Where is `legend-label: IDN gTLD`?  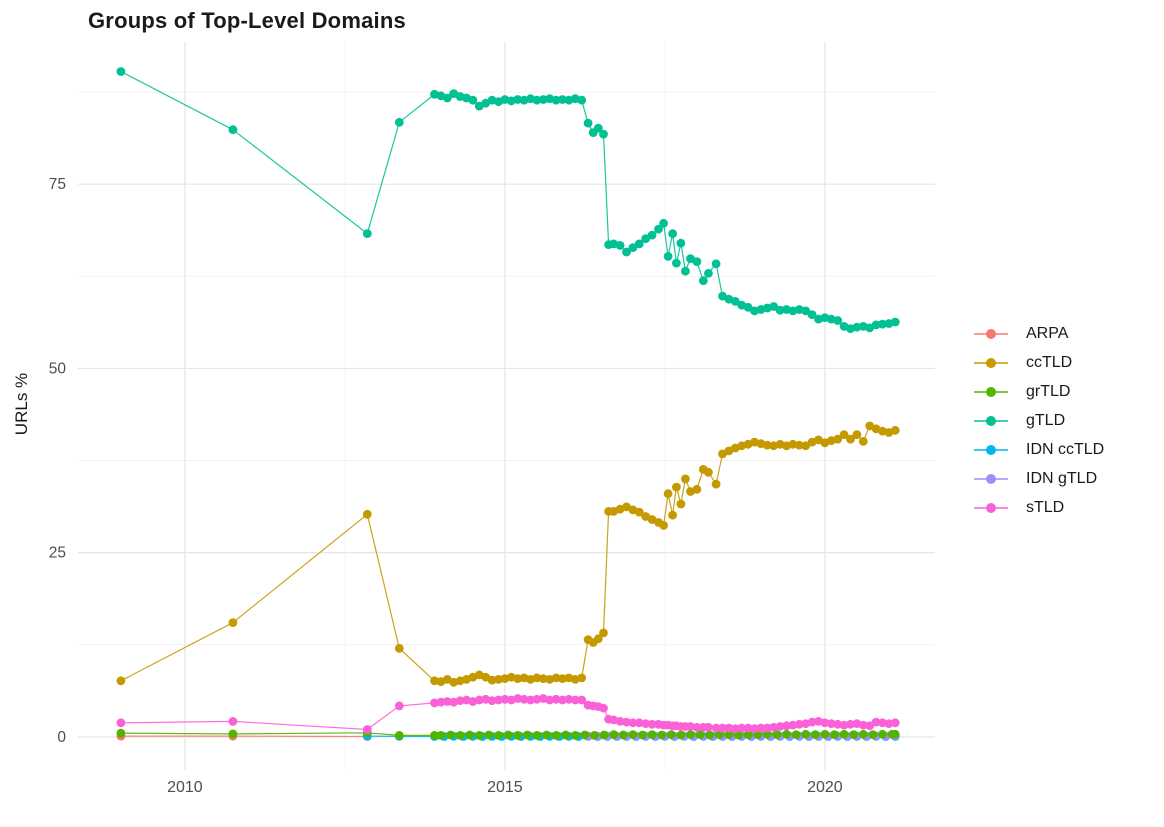 legend-label: IDN gTLD is located at coordinates (1062, 478).